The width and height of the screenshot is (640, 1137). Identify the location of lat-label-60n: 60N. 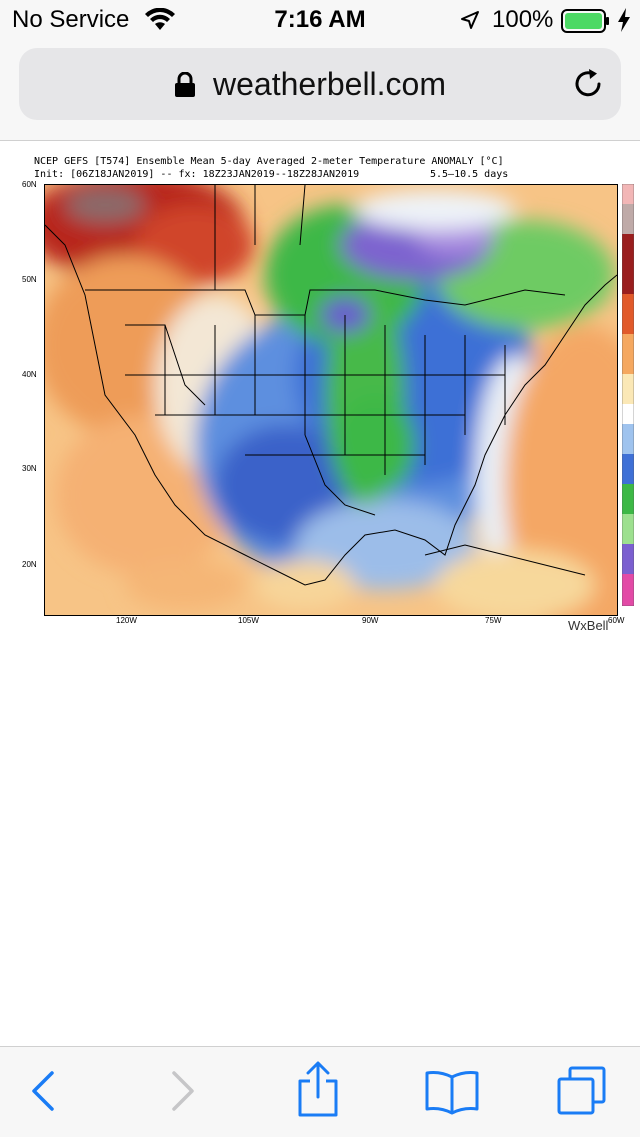
(29, 184).